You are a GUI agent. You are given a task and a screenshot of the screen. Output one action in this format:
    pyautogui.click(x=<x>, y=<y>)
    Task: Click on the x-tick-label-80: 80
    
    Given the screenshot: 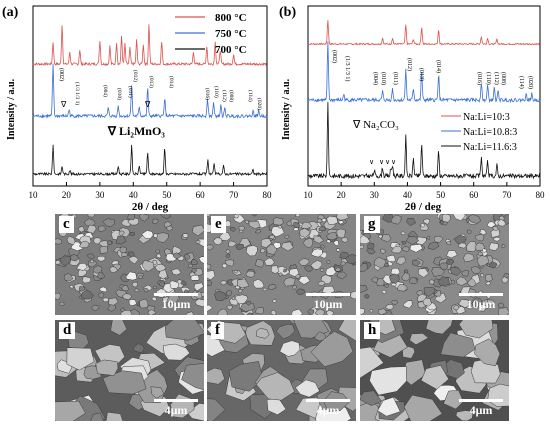 What is the action you would take?
    pyautogui.click(x=541, y=195)
    